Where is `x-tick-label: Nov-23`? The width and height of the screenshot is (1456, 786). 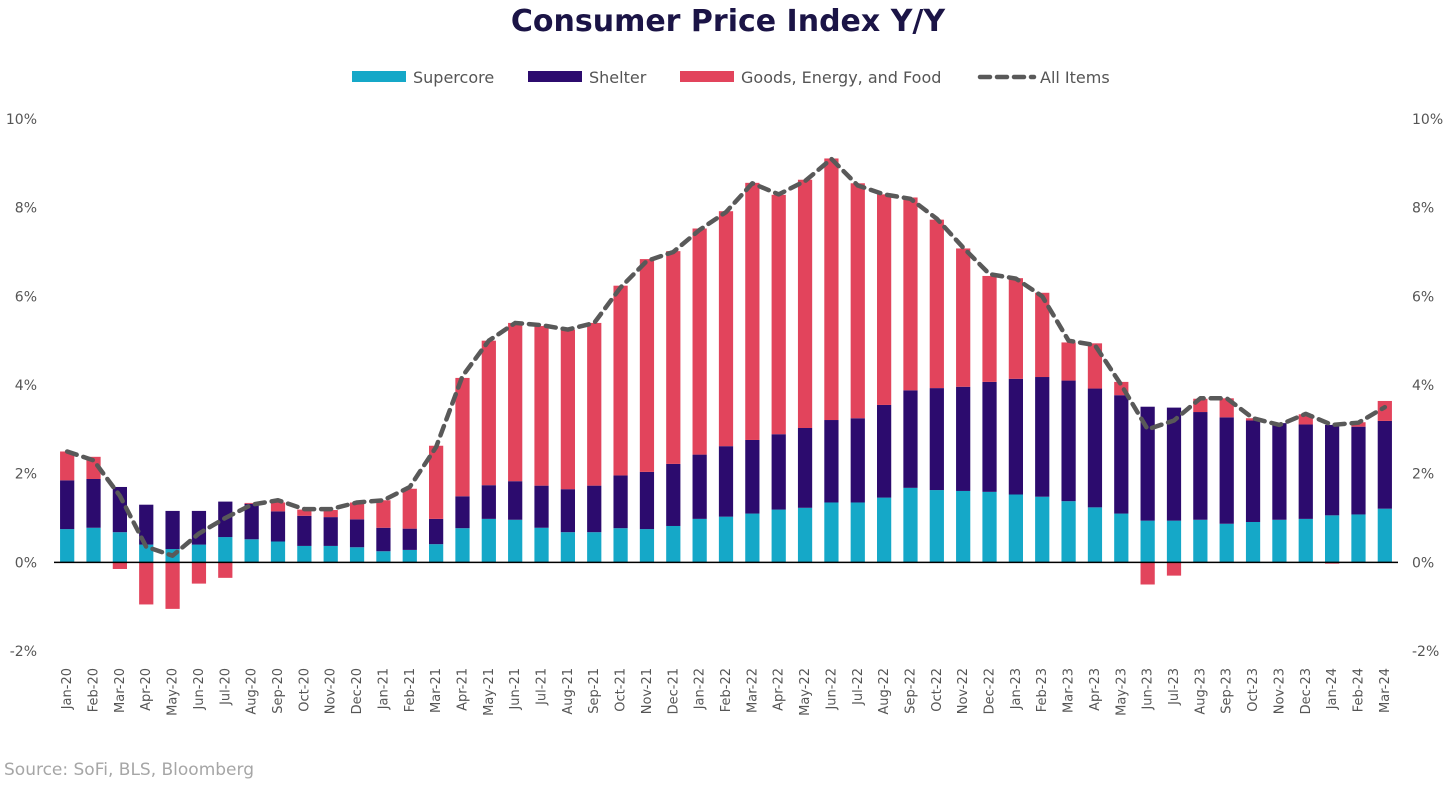 x-tick-label: Nov-23 is located at coordinates (1279, 691).